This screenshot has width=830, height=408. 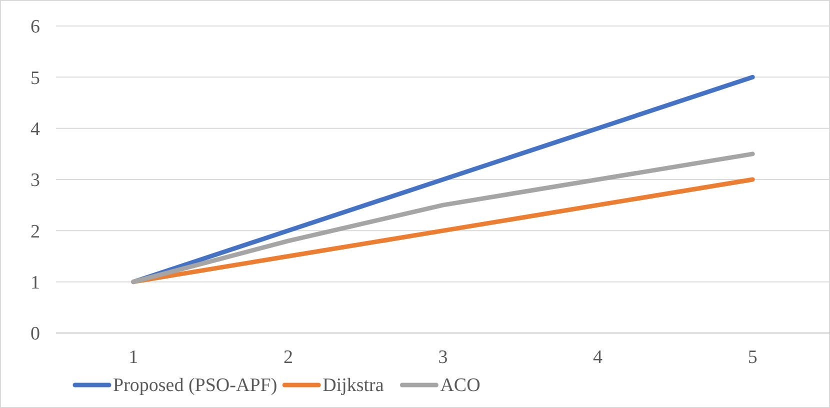 I want to click on y-tick-label: 0, so click(x=35, y=334).